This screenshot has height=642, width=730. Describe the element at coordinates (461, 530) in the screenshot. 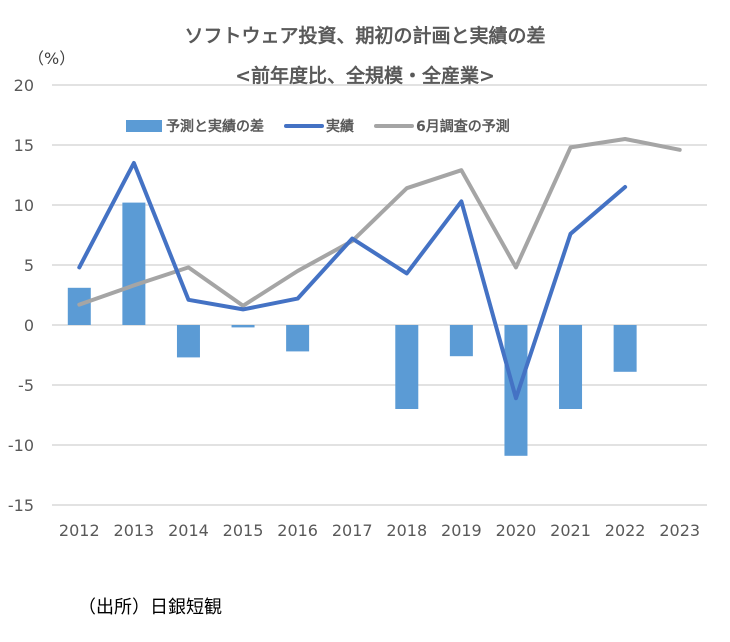

I see `x-tick-label: 2019` at that location.